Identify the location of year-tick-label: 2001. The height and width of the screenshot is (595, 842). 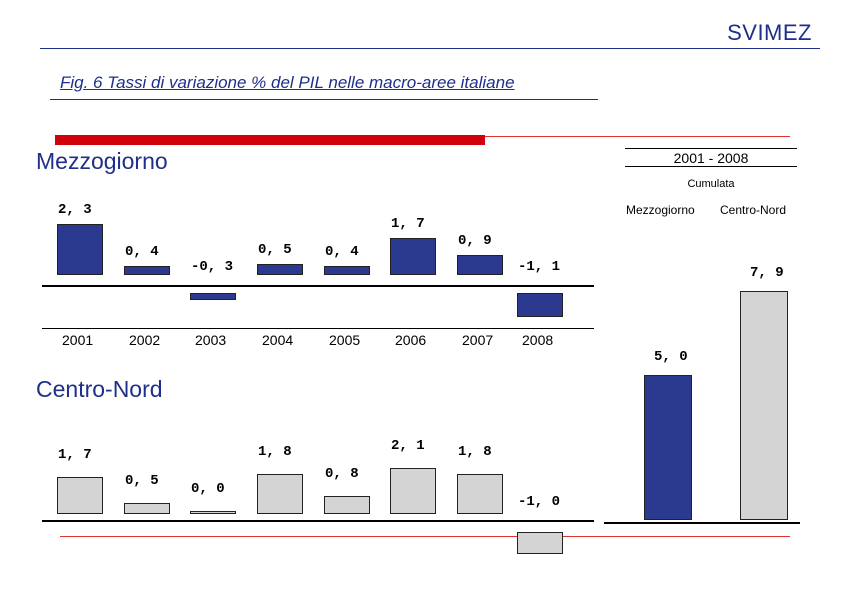
(78, 340).